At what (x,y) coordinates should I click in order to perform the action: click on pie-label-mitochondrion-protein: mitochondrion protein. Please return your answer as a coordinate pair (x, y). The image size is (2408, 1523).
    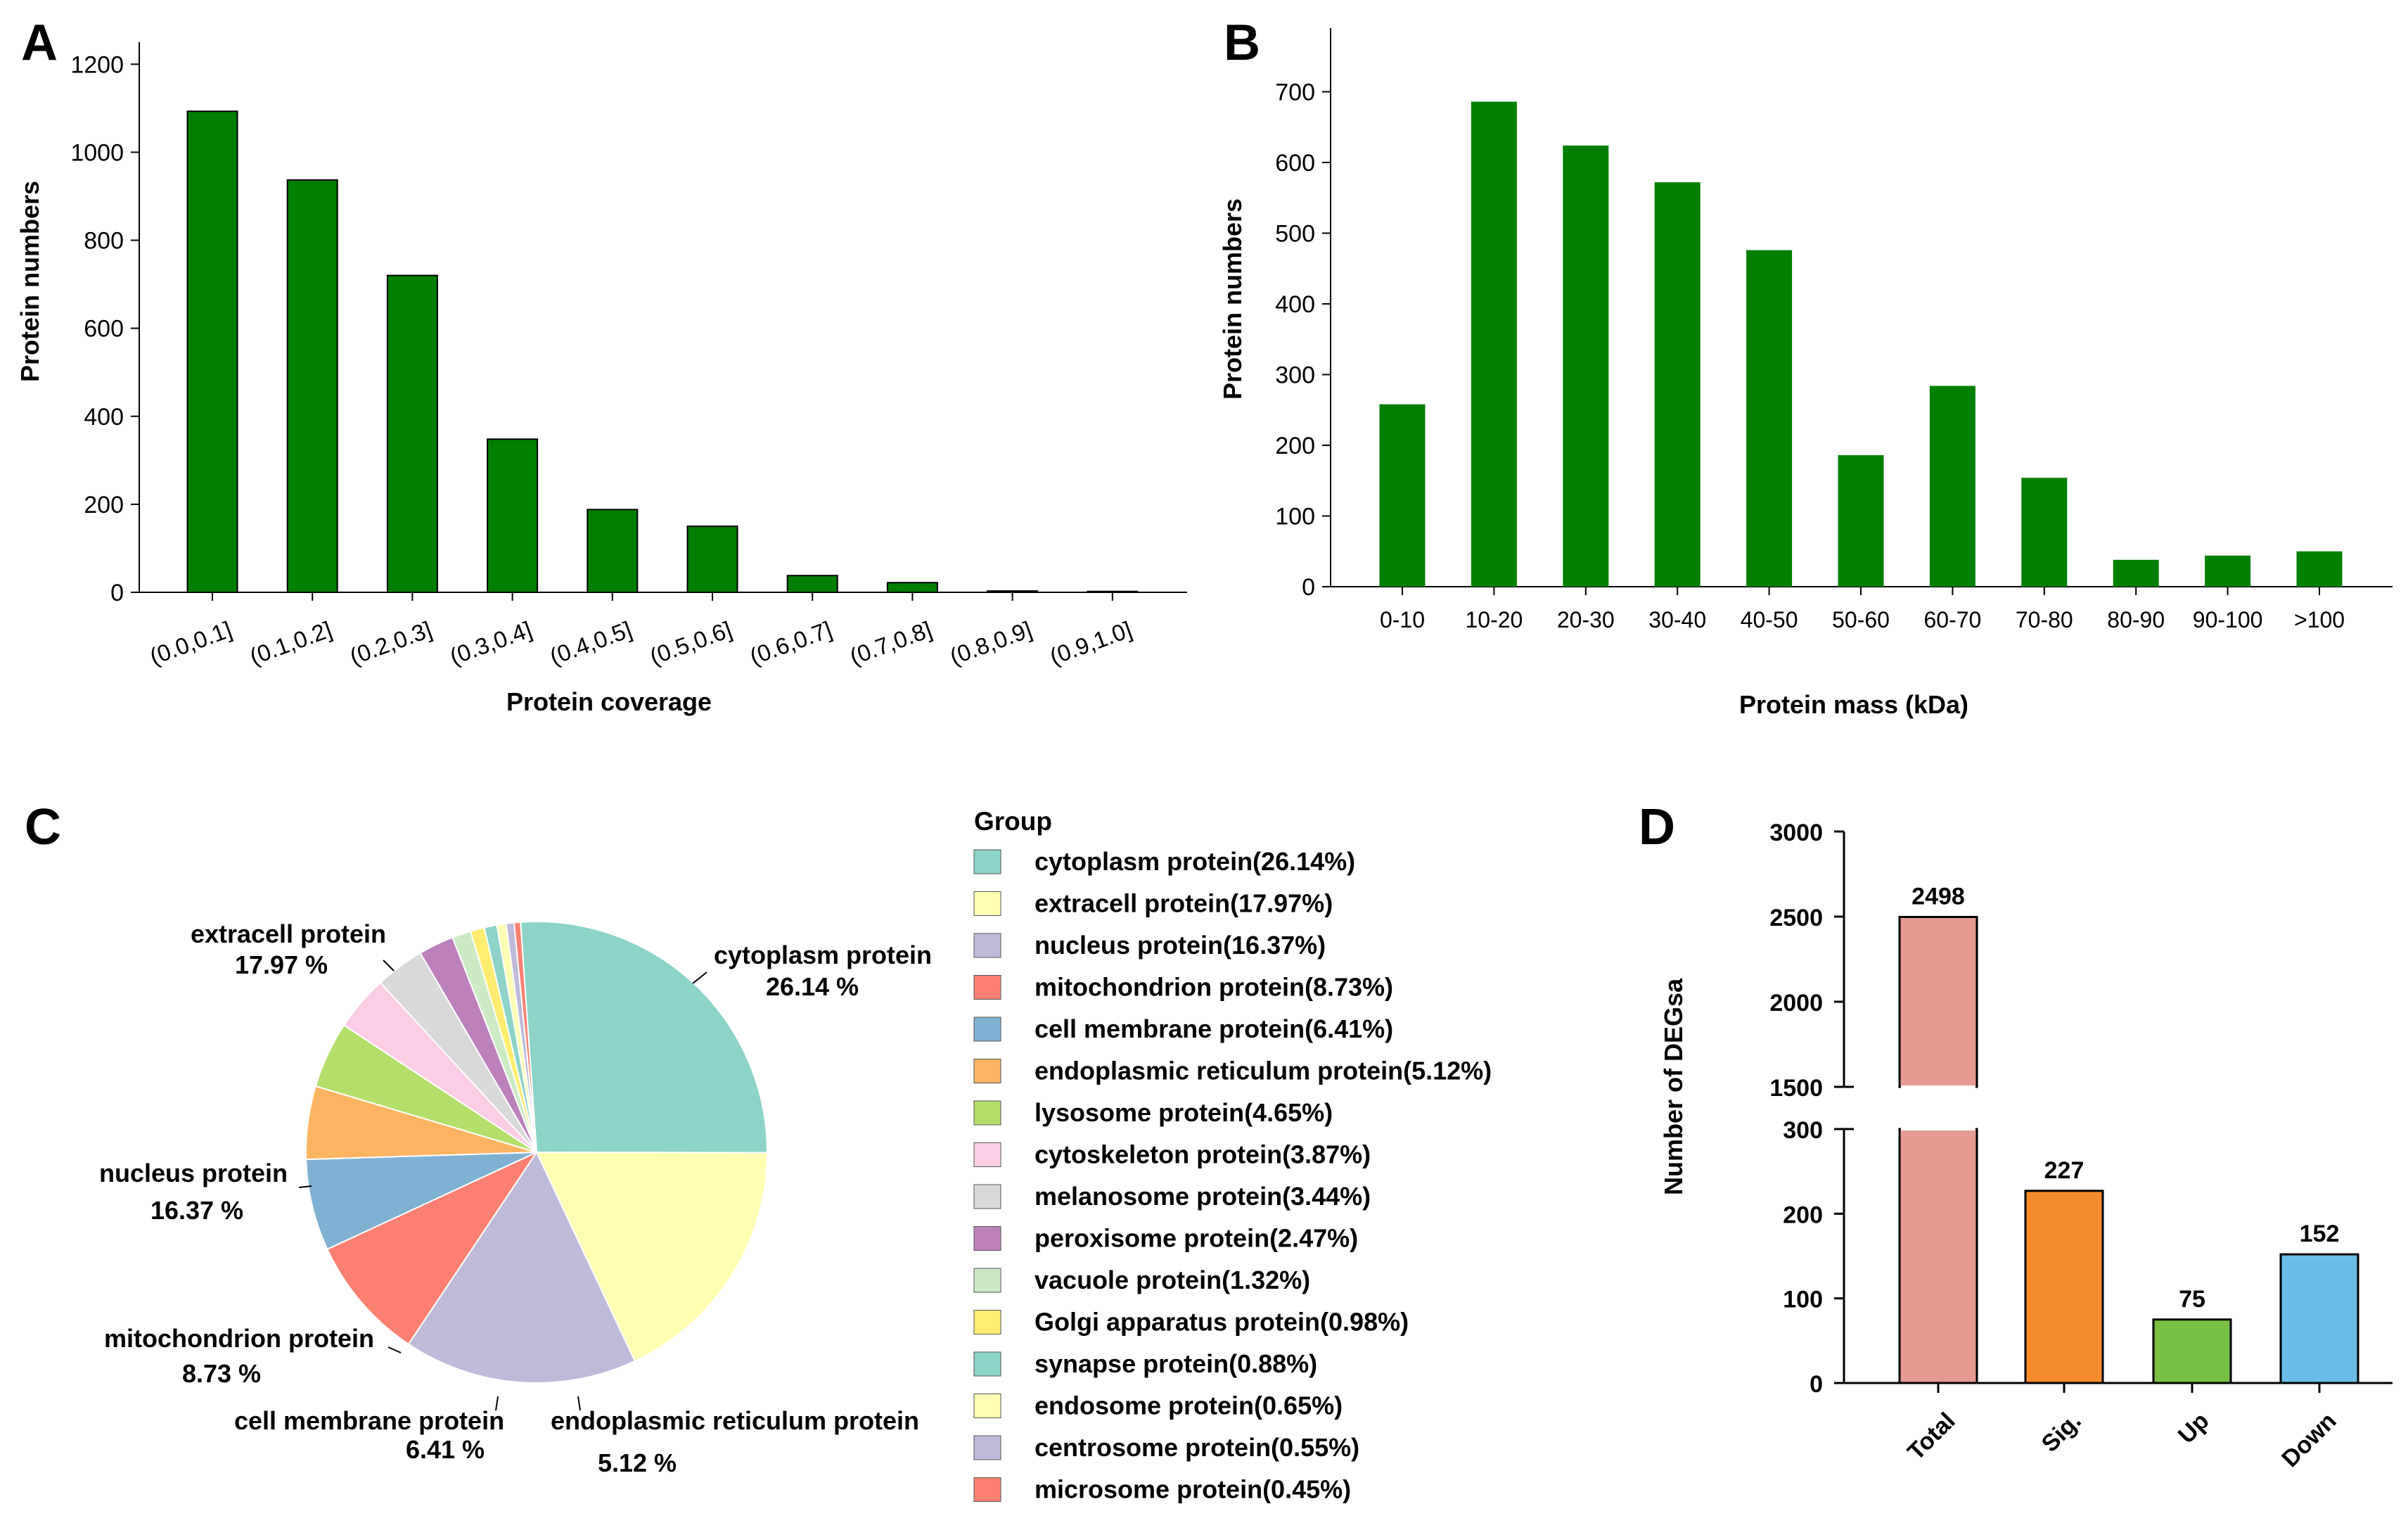
    Looking at the image, I should click on (239, 1338).